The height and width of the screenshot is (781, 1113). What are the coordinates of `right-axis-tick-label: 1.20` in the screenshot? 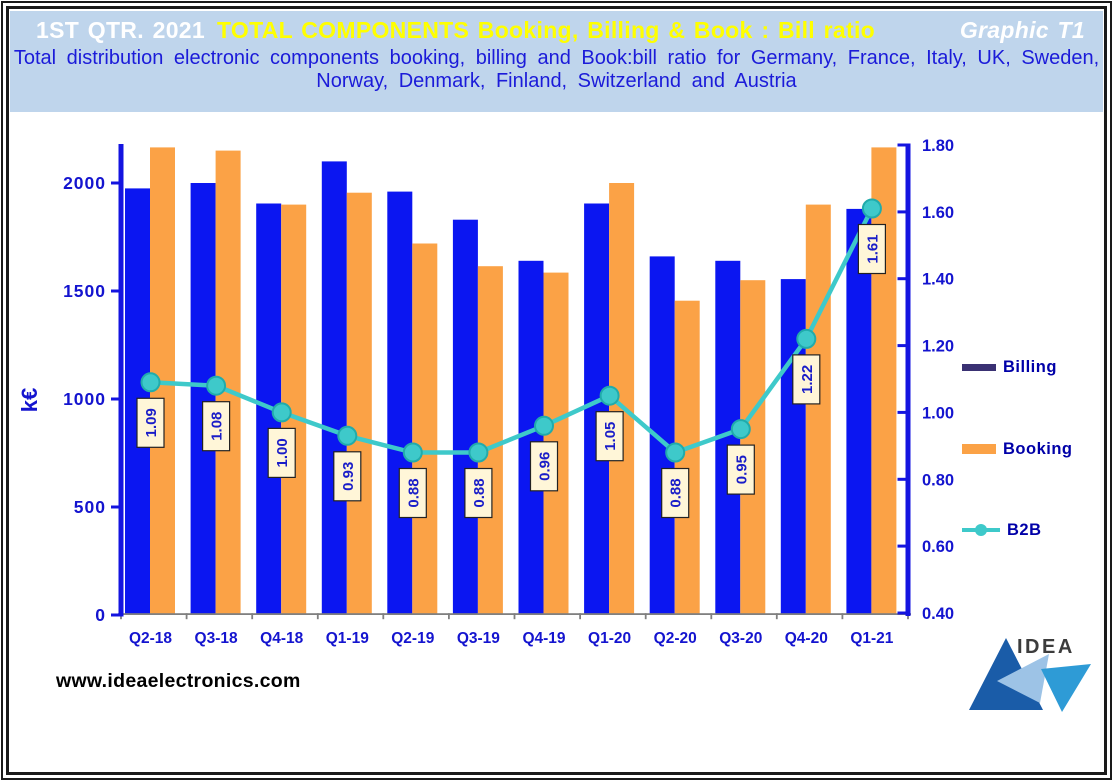 It's located at (938, 347).